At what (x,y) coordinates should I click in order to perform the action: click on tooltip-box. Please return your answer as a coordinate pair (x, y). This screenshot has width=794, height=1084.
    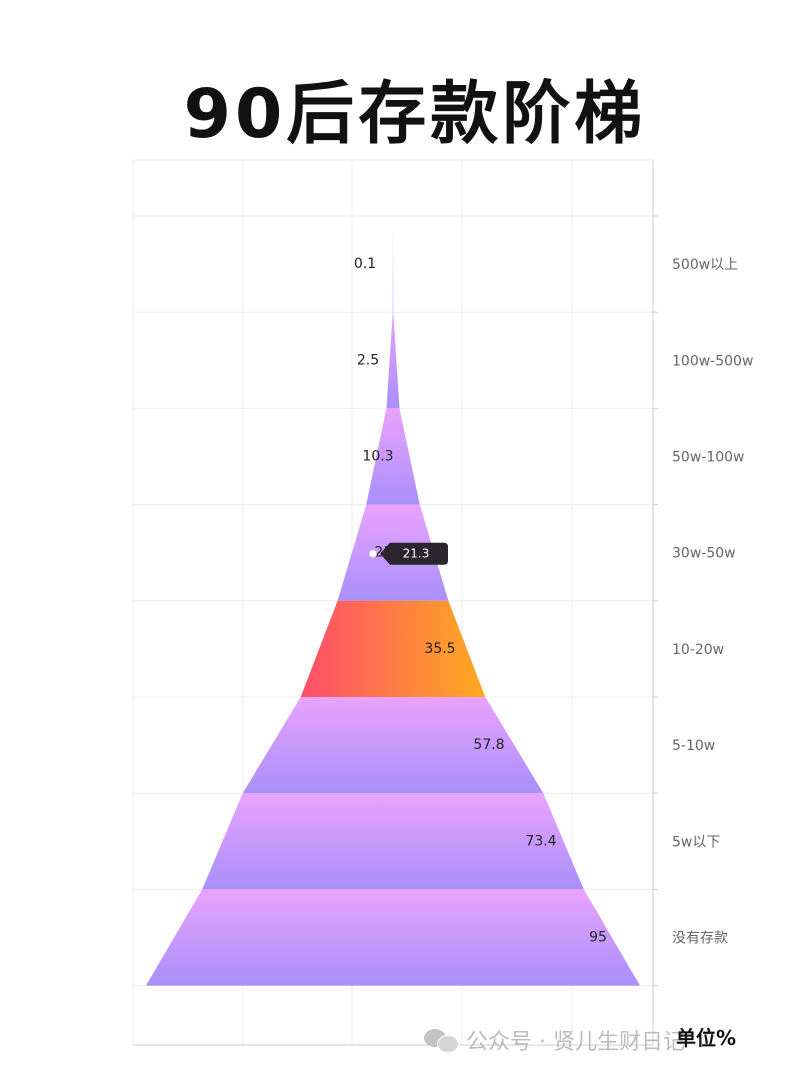
    Looking at the image, I should click on (414, 553).